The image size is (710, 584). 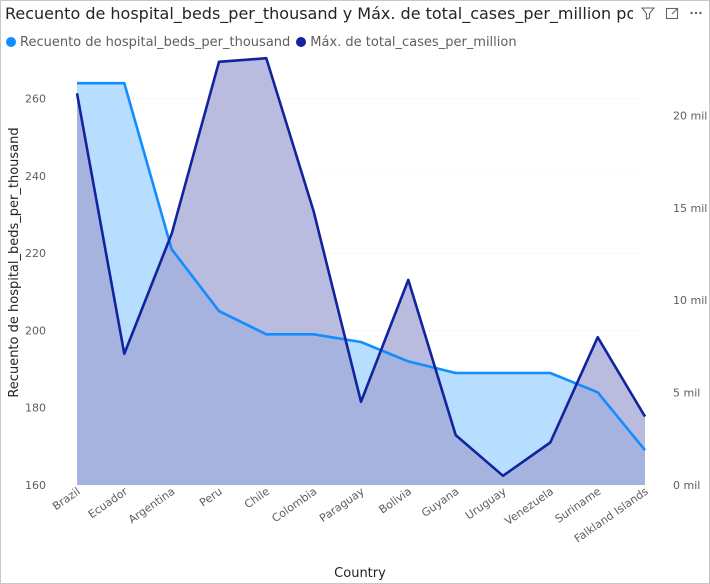 I want to click on y-tick-label: 240, so click(x=35, y=176).